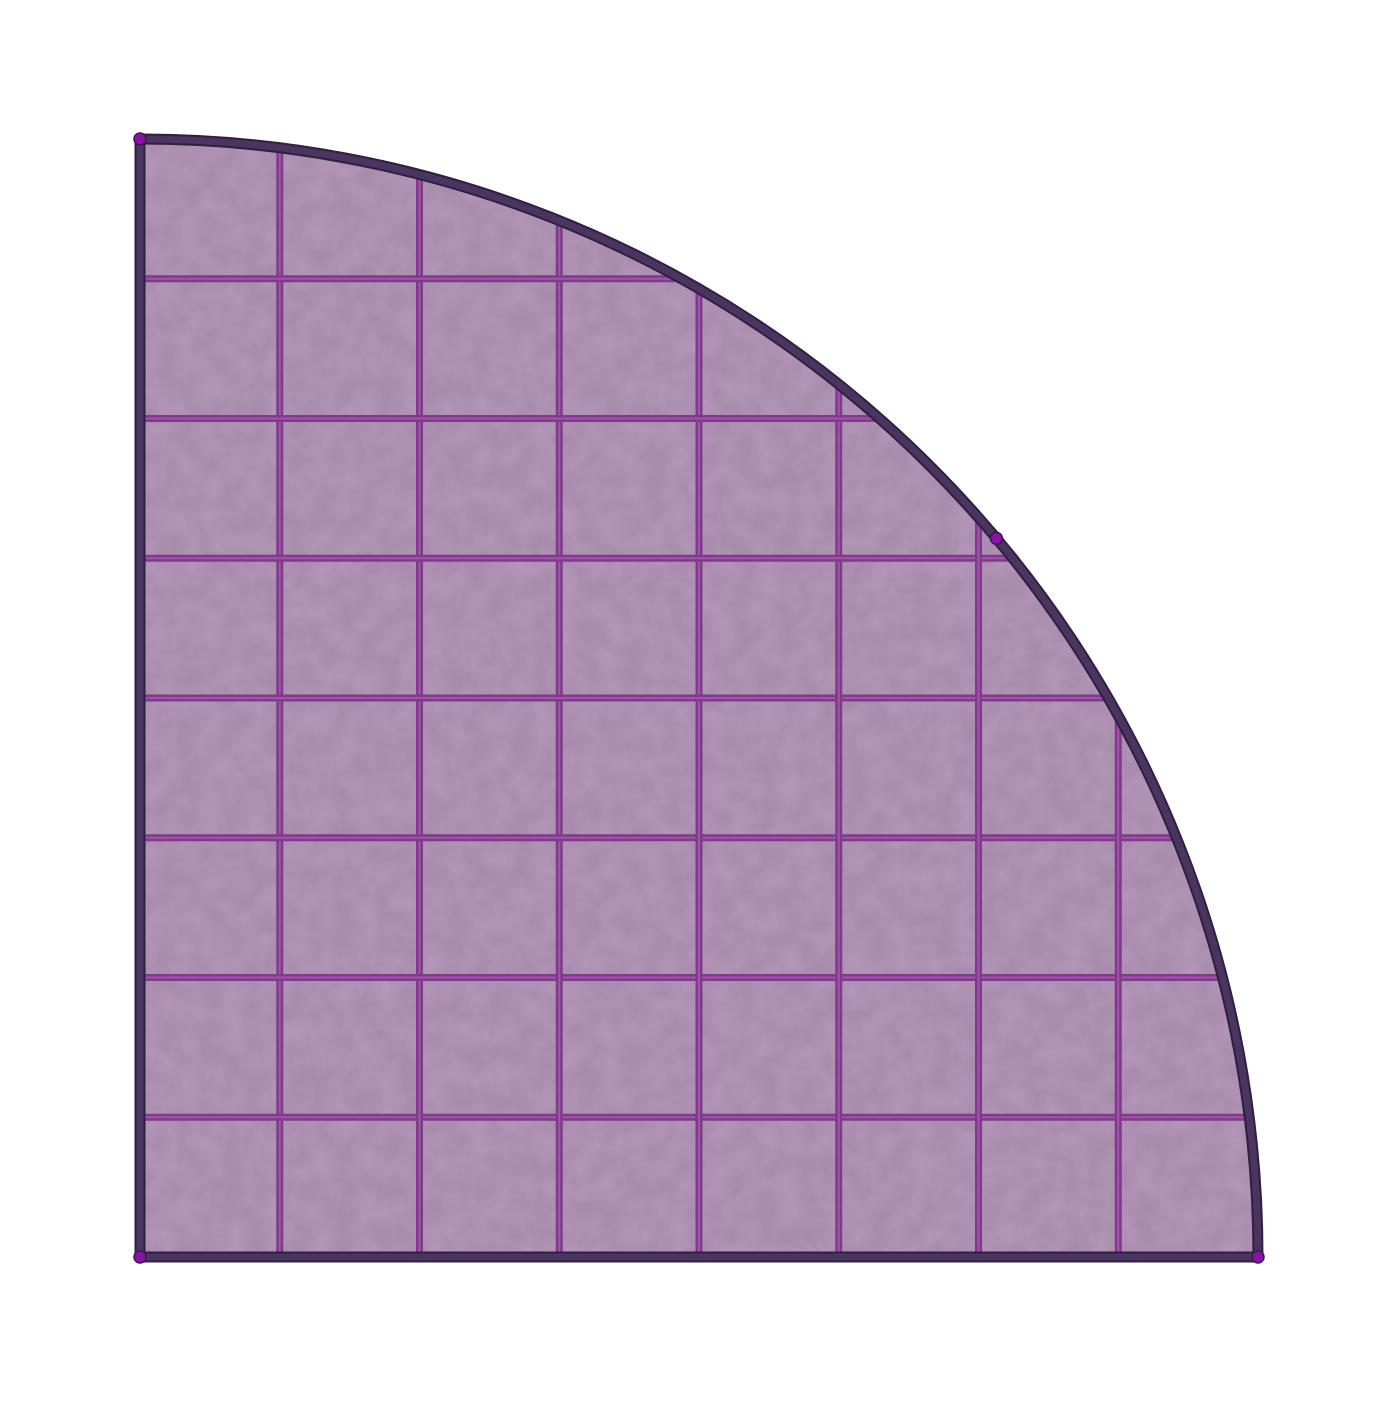 The width and height of the screenshot is (1400, 1405). What do you see at coordinates (140, 1257) in the screenshot?
I see `vertex-marker-corner` at bounding box center [140, 1257].